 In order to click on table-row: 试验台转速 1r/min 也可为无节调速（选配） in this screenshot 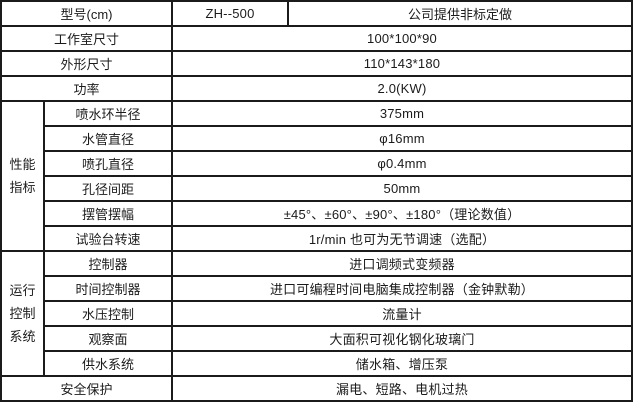, I will do `click(317, 238)`.